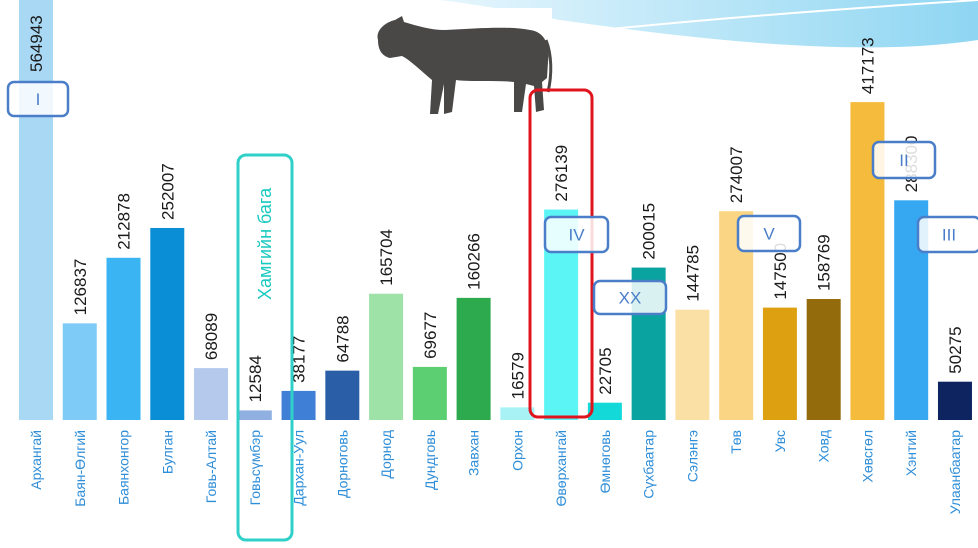  Describe the element at coordinates (80, 287) in the screenshot. I see `value-label: 126837` at that location.